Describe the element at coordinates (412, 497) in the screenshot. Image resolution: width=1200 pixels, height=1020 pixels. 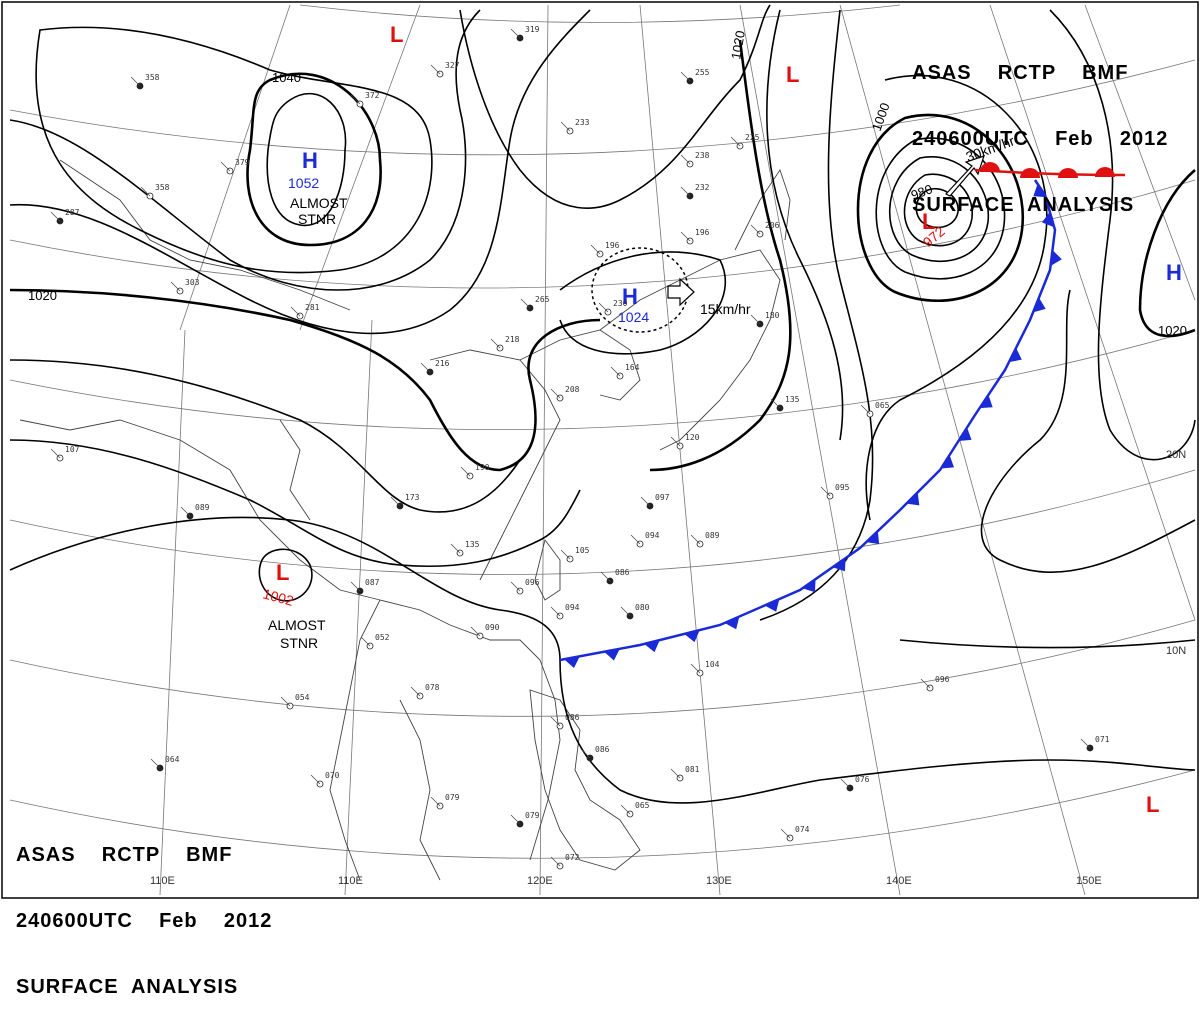
I see `station-pressure-label: 173` at that location.